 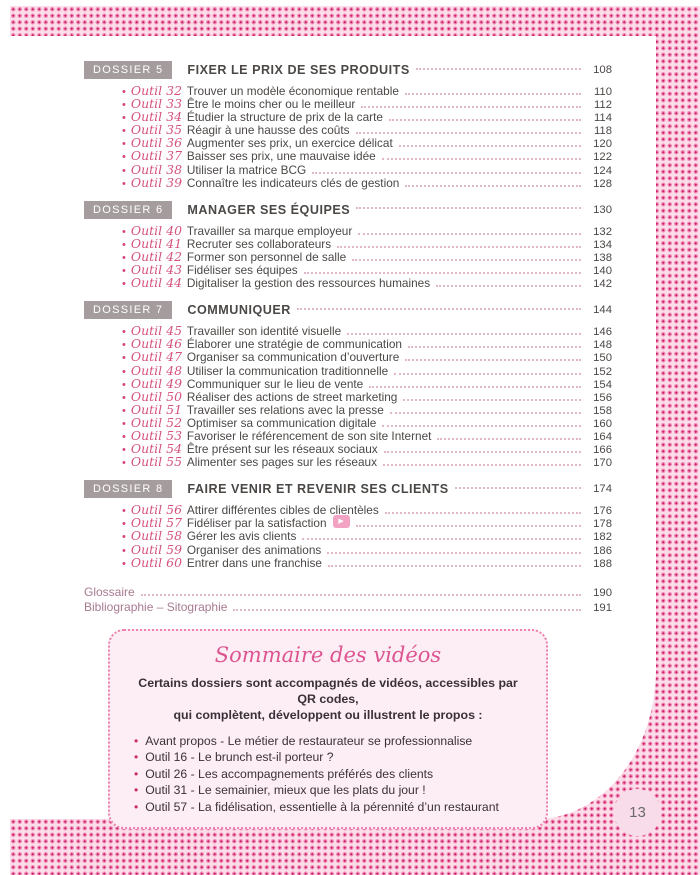 I want to click on toc-item: • Outil 59 Organiser des animations 186, so click(x=367, y=549).